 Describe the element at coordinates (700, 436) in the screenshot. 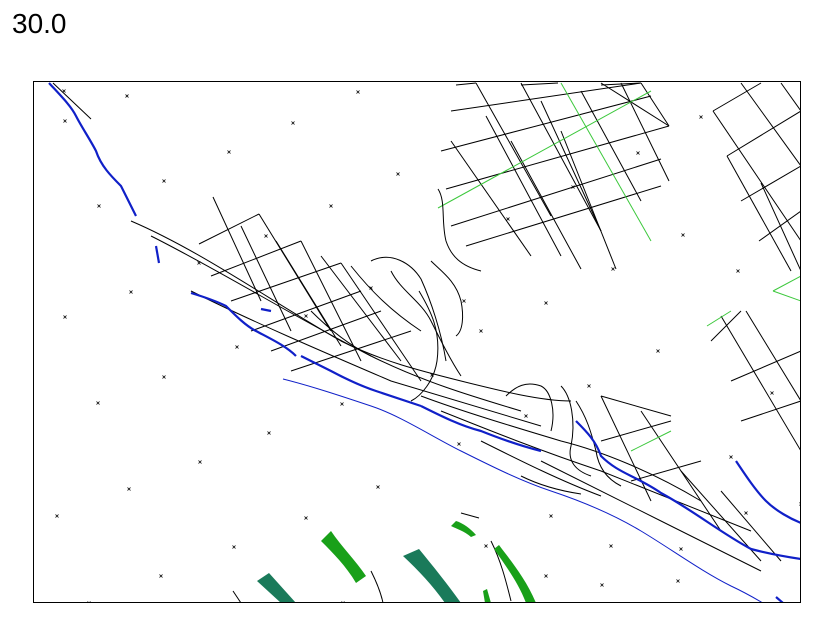

I see `grid-block-right-middle` at that location.